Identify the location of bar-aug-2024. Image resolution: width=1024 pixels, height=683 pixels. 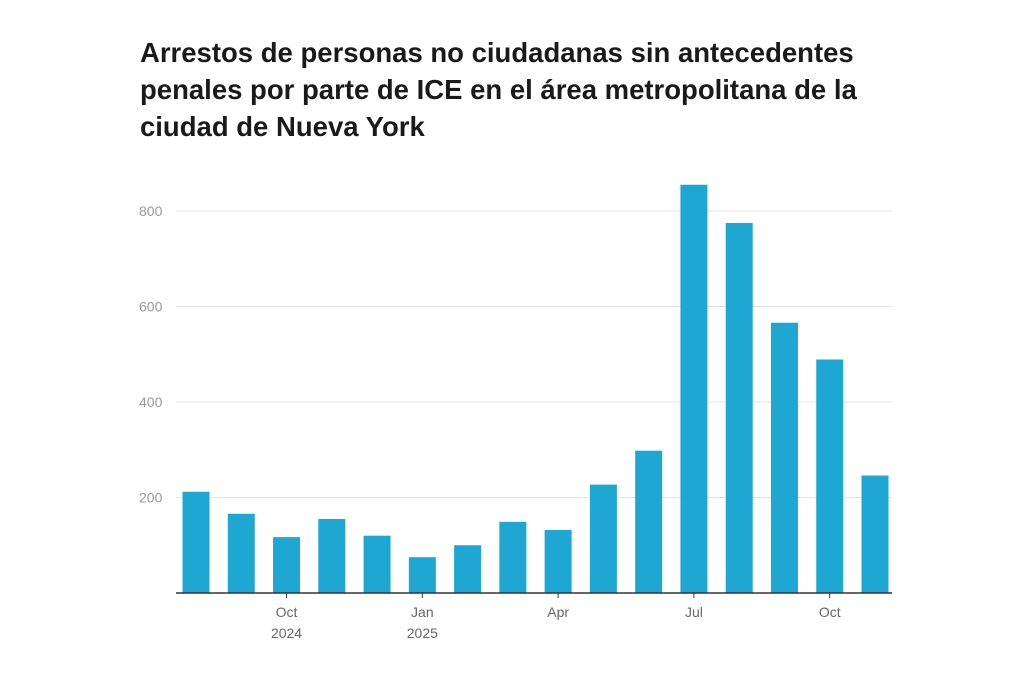
(196, 542).